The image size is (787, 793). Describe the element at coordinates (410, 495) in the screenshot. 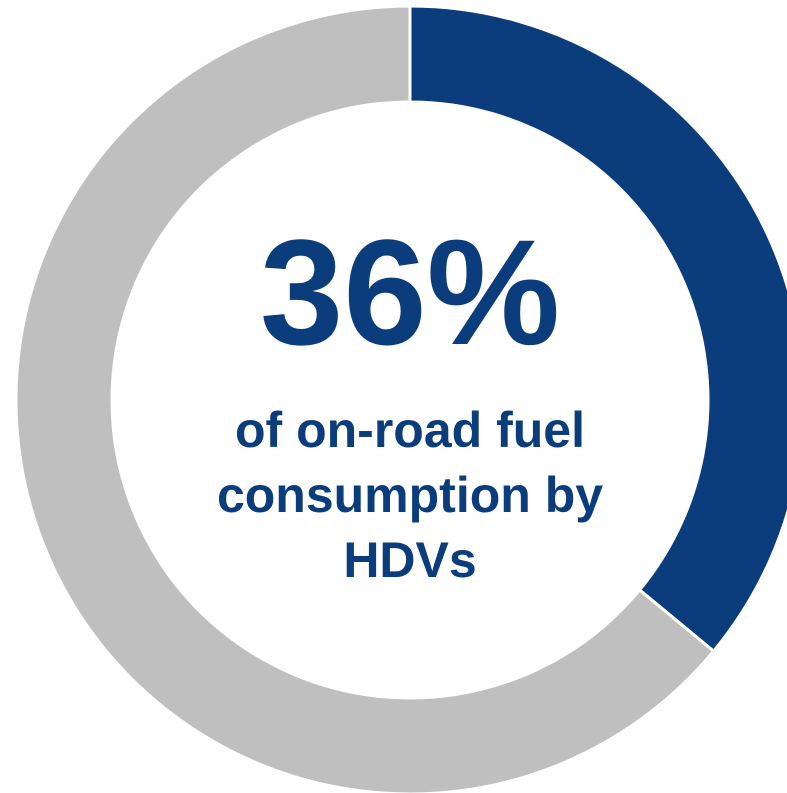

I see `center-text: of on-road fuel consumption by HDVs` at that location.